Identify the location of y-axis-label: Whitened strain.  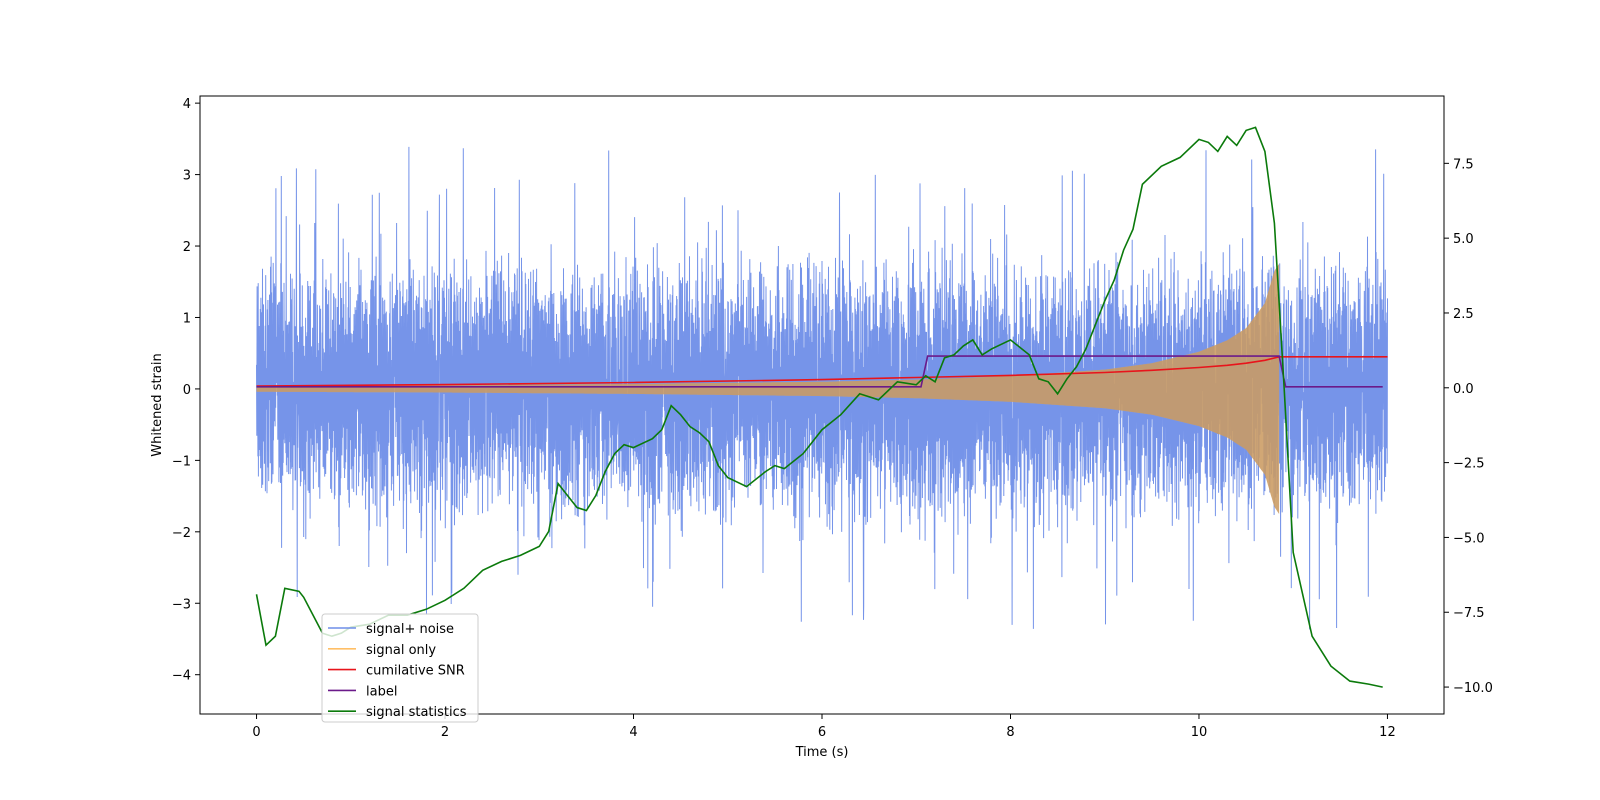
(157, 404).